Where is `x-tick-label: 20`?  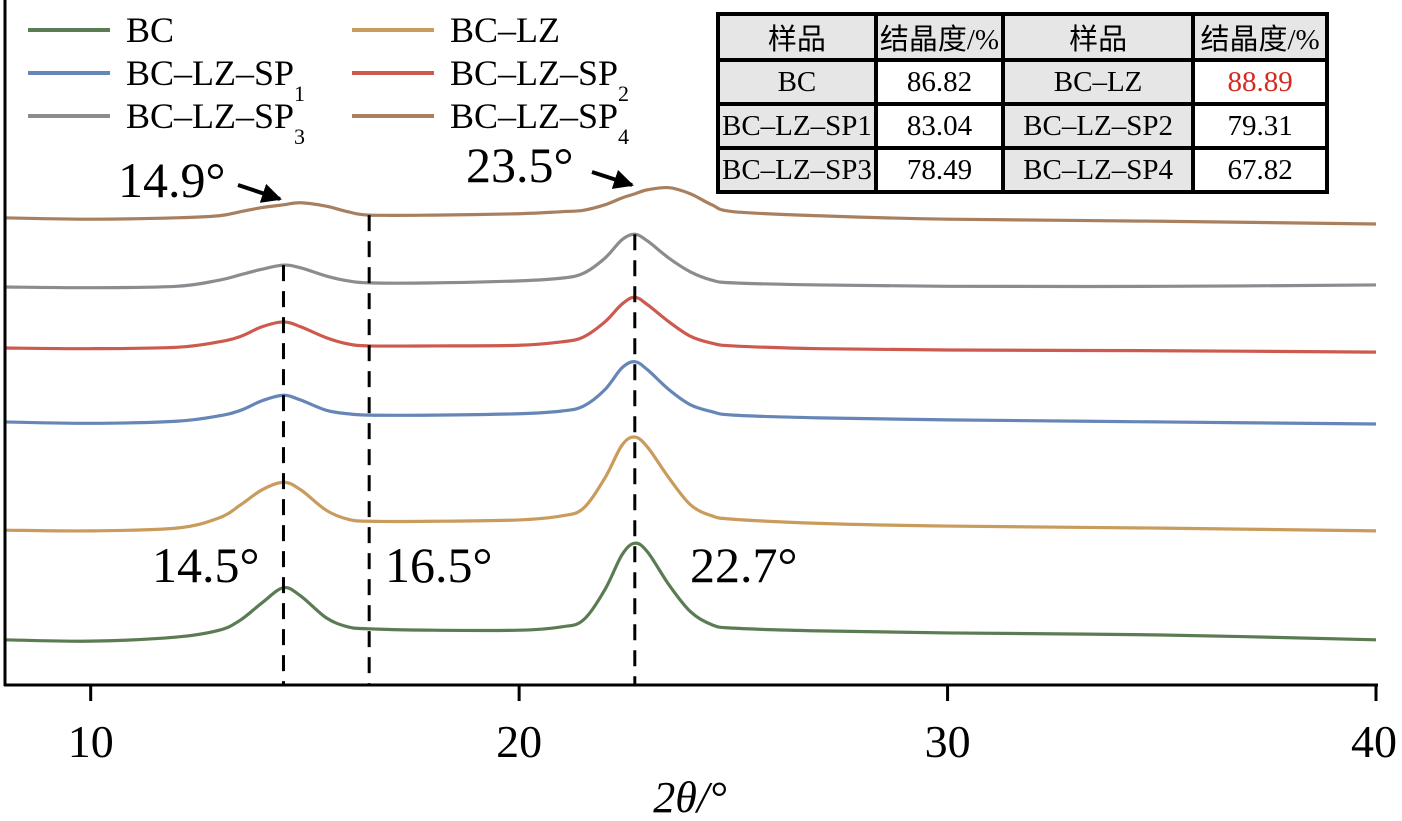 x-tick-label: 20 is located at coordinates (519, 741).